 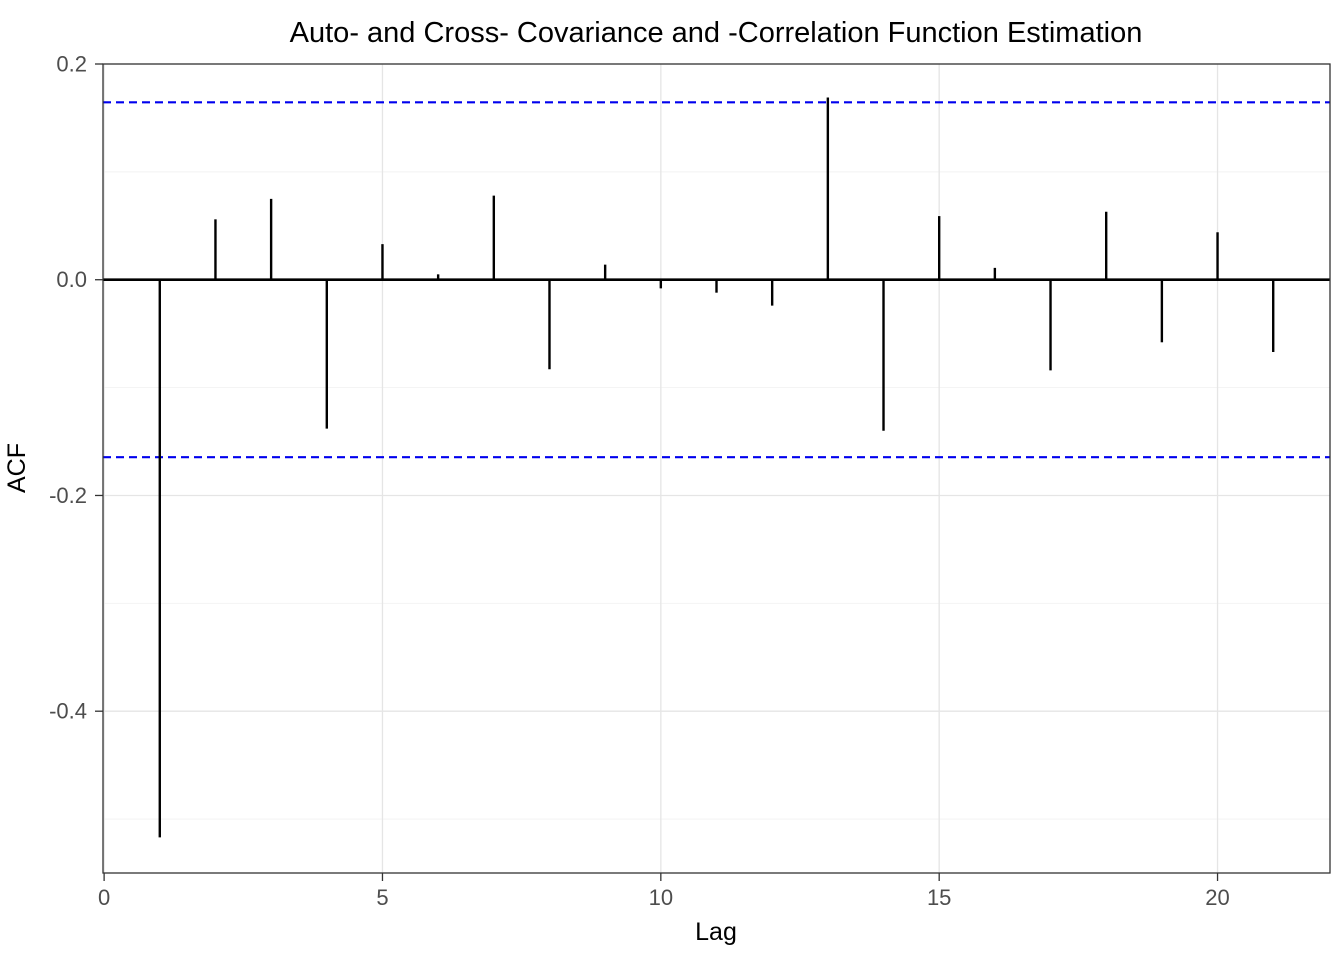 What do you see at coordinates (68, 495) in the screenshot?
I see `y-tick-label: -0.2` at bounding box center [68, 495].